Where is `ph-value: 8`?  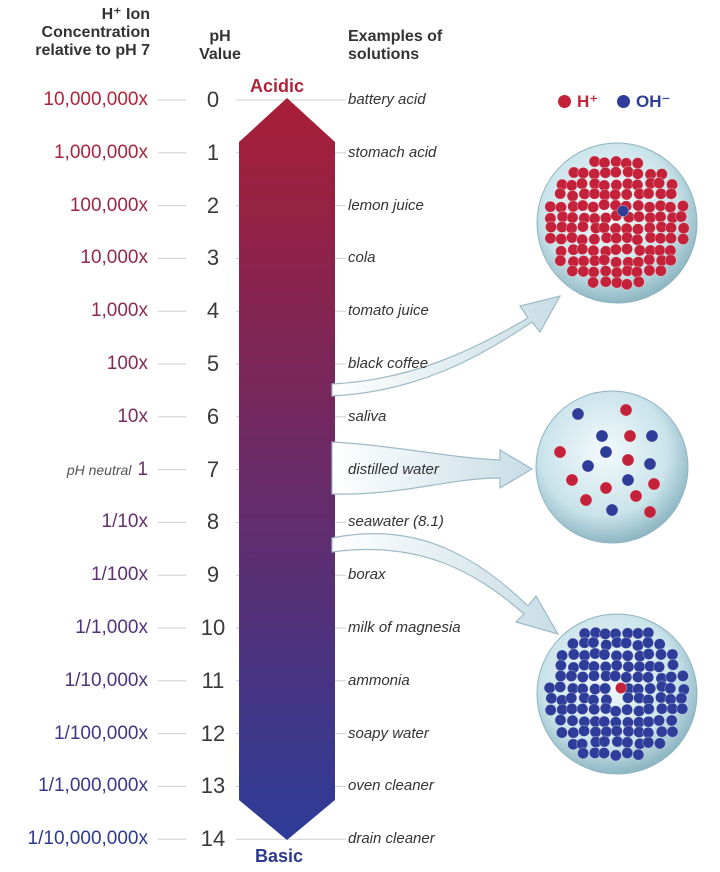 ph-value: 8 is located at coordinates (213, 522).